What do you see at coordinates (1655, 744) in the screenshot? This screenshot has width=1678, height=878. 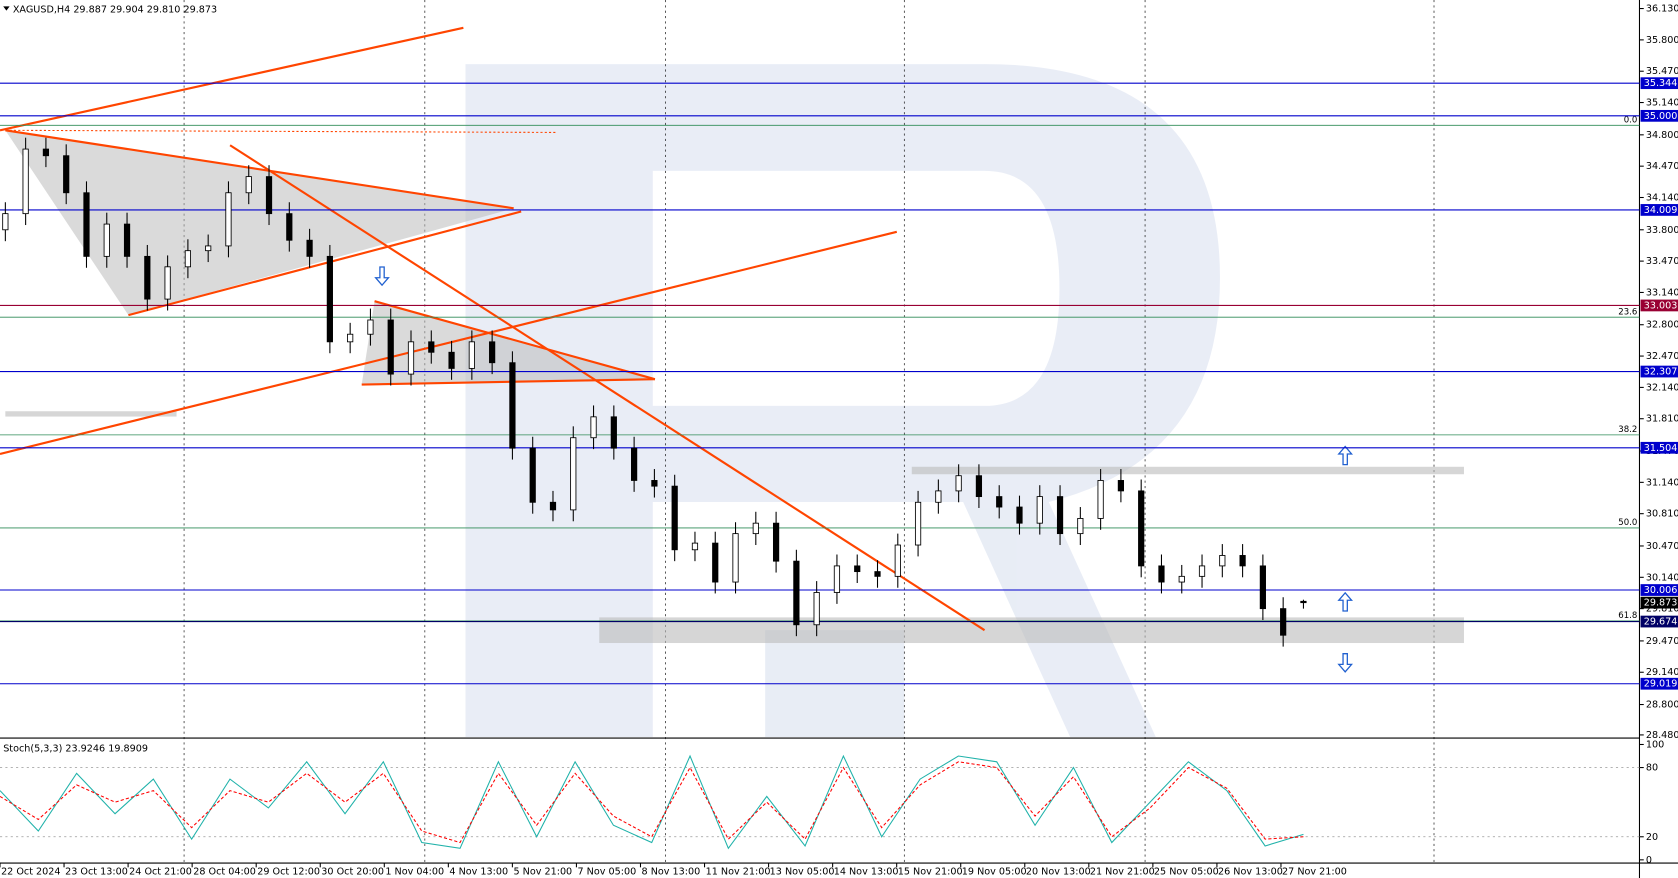 I see `stoch-tick-label: 100` at bounding box center [1655, 744].